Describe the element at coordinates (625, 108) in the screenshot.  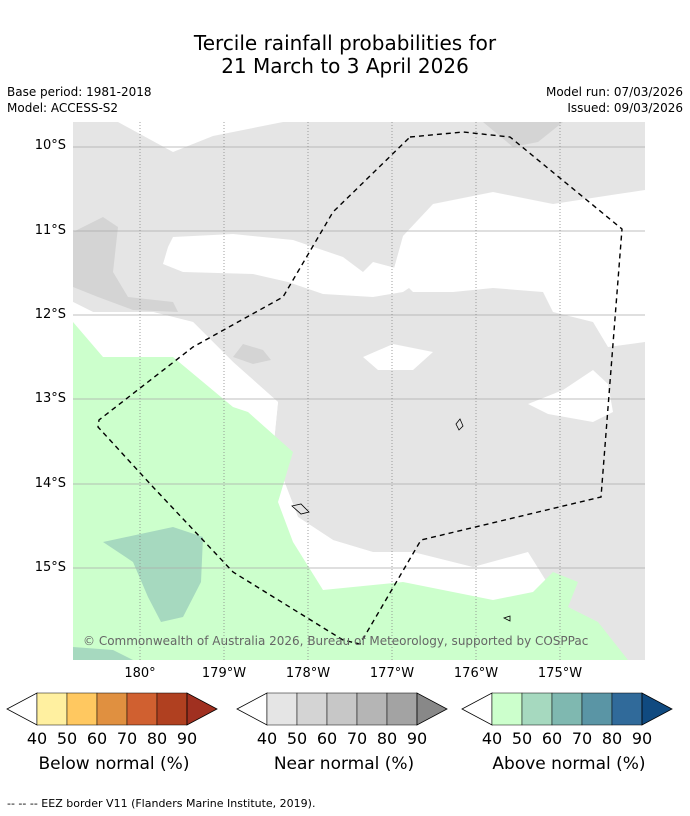
I see `issued-date: Issued: 09/03/2026` at that location.